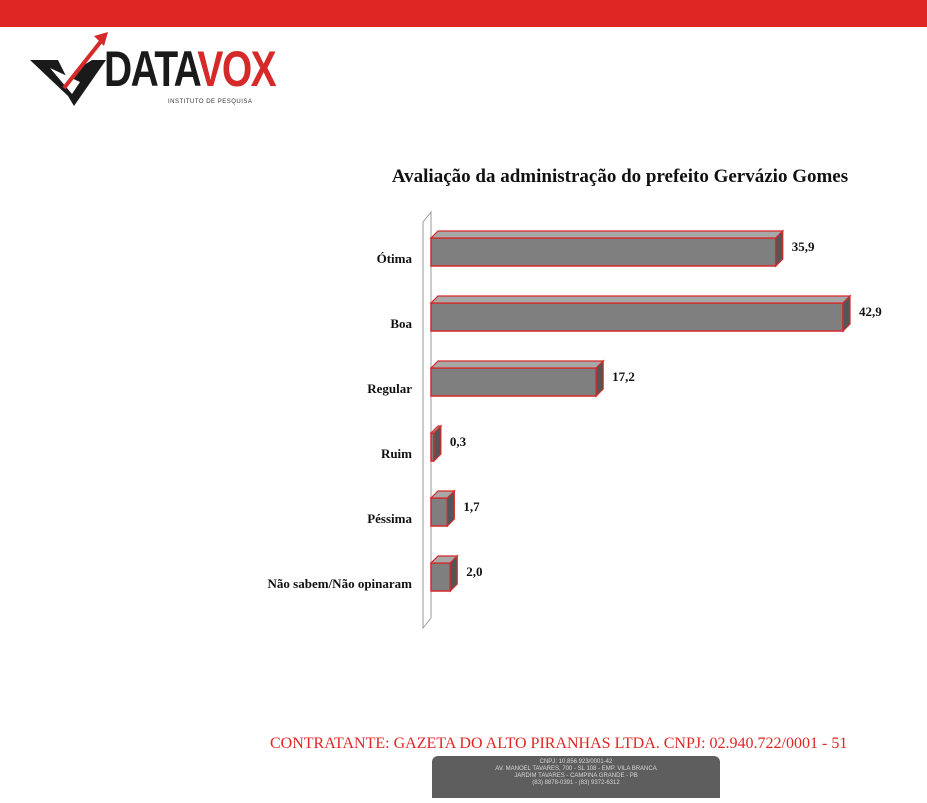 This screenshot has height=803, width=927. I want to click on address-line: (83) 8878-0391 - (83) 9372-6312, so click(576, 783).